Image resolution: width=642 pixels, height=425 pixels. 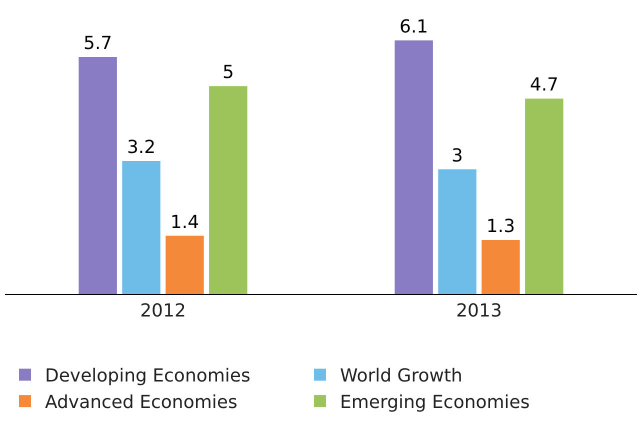 What do you see at coordinates (544, 85) in the screenshot?
I see `data-label: 4.7` at bounding box center [544, 85].